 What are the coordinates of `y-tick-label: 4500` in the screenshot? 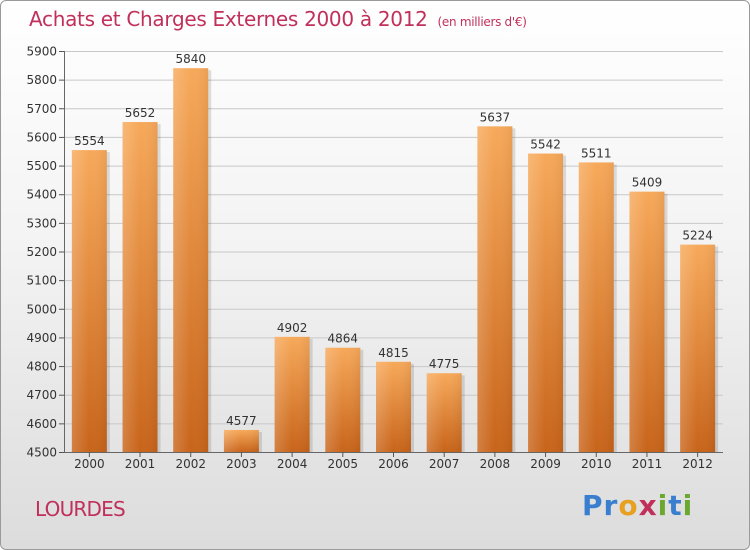 It's located at (41, 453).